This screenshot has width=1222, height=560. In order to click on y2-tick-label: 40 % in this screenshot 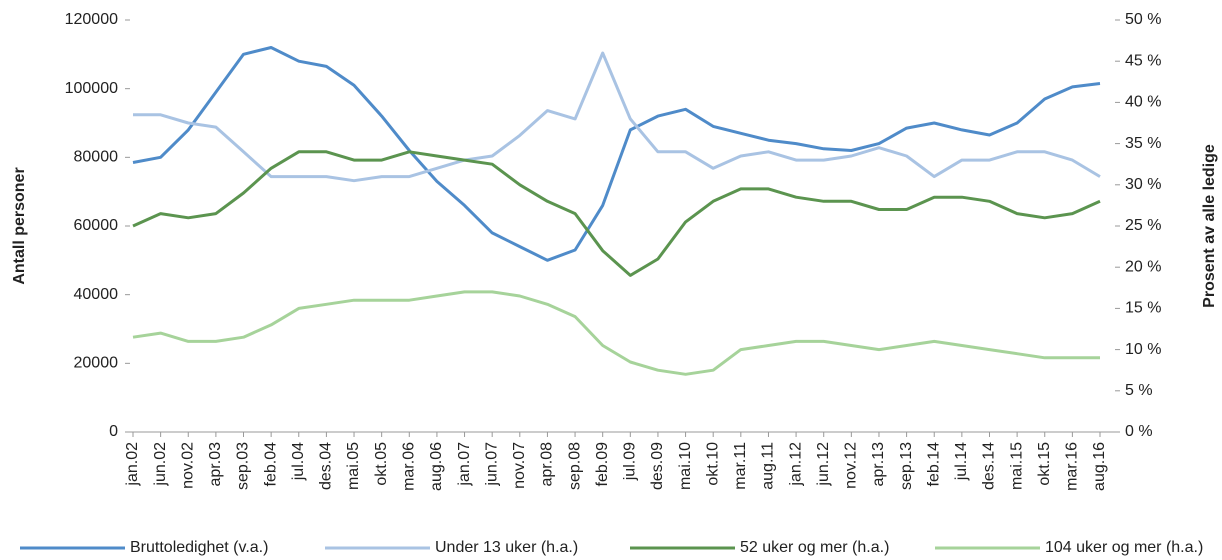, I will do `click(1143, 102)`.